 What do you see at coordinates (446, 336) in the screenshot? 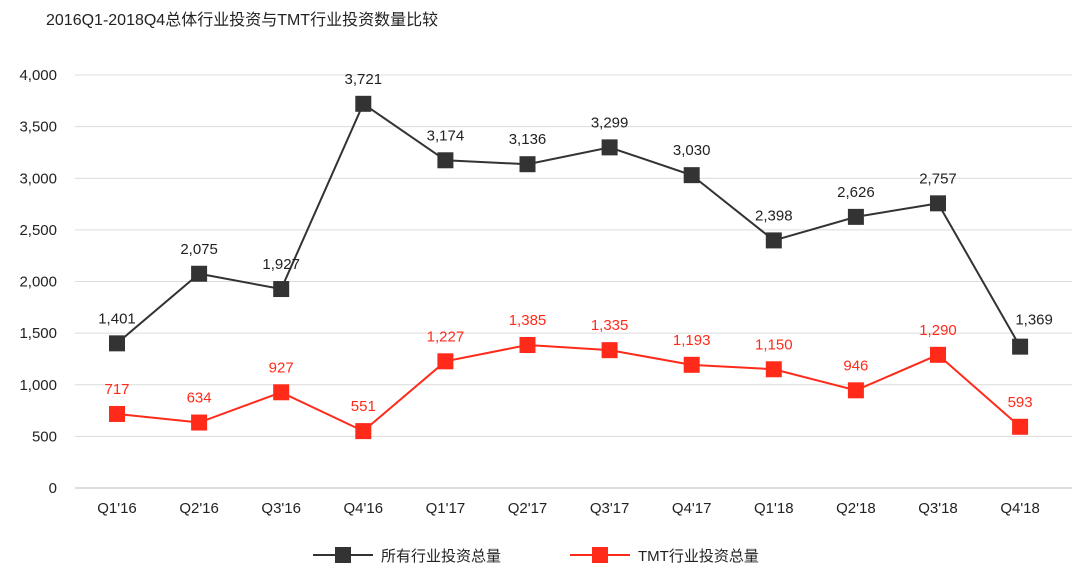
I see `data-label: 1,227` at bounding box center [446, 336].